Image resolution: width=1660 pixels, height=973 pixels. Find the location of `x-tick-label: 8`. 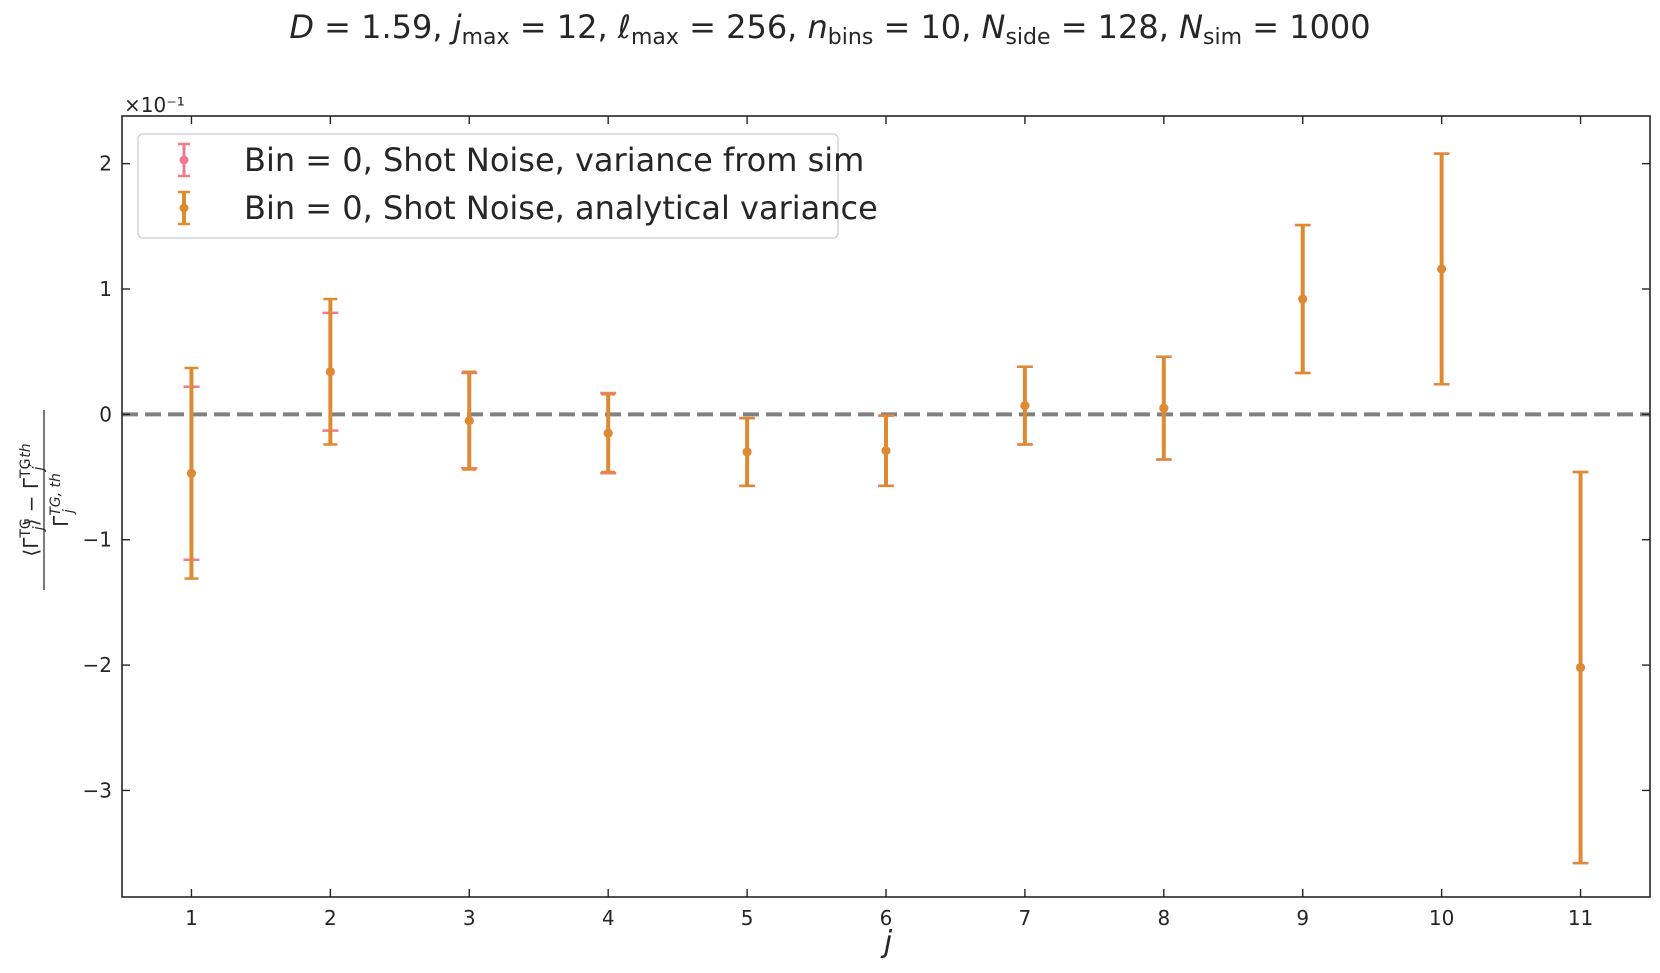

x-tick-label: 8 is located at coordinates (1163, 918).